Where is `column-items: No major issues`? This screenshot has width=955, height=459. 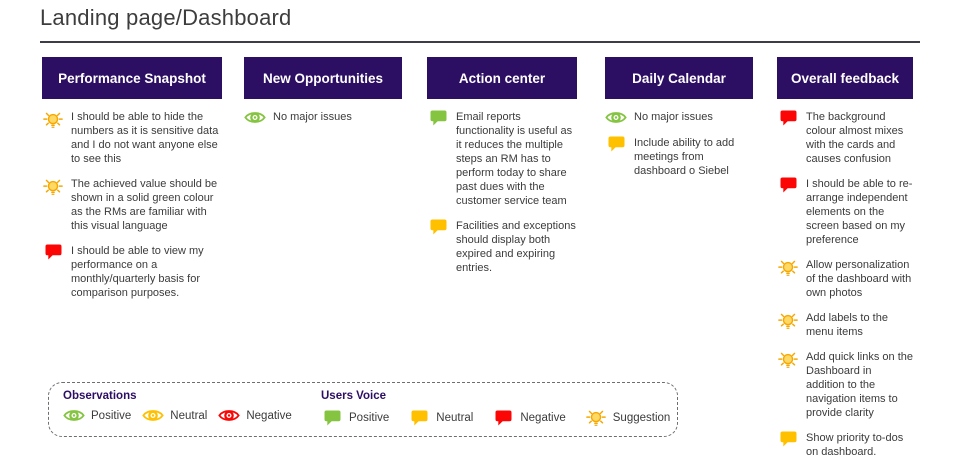
column-items: No major issues is located at coordinates (323, 117).